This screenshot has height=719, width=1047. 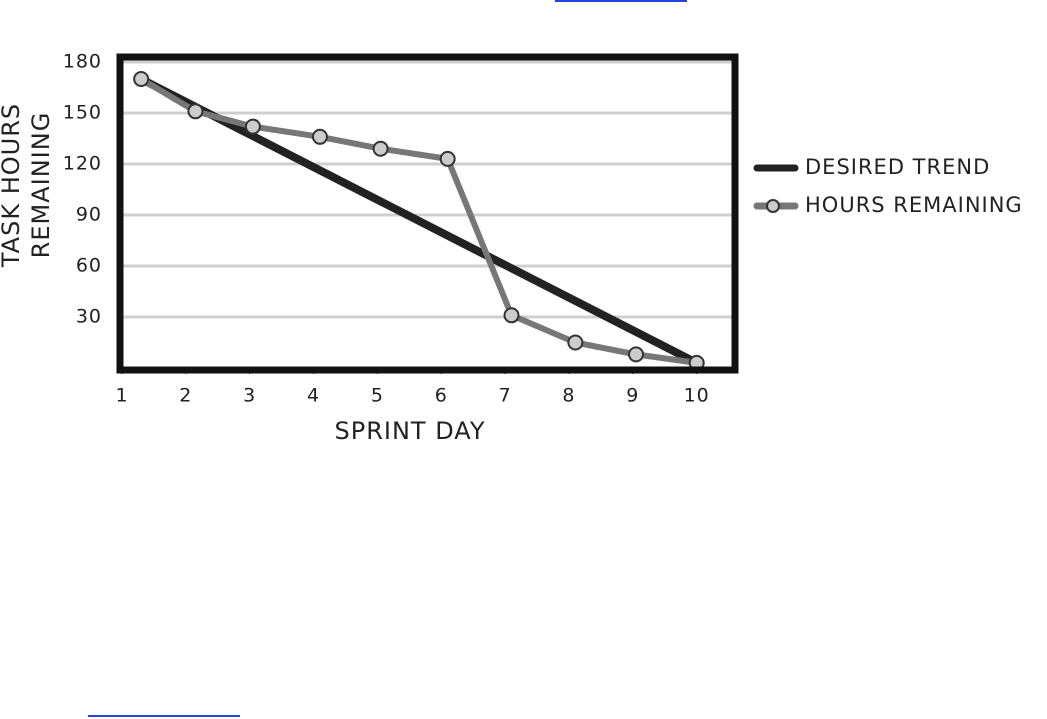 I want to click on legend-label: HOURS REMAINING, so click(x=914, y=205).